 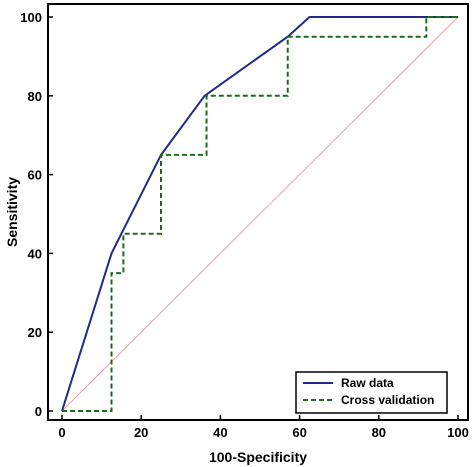 I want to click on x-tick-label: 20, so click(x=141, y=432).